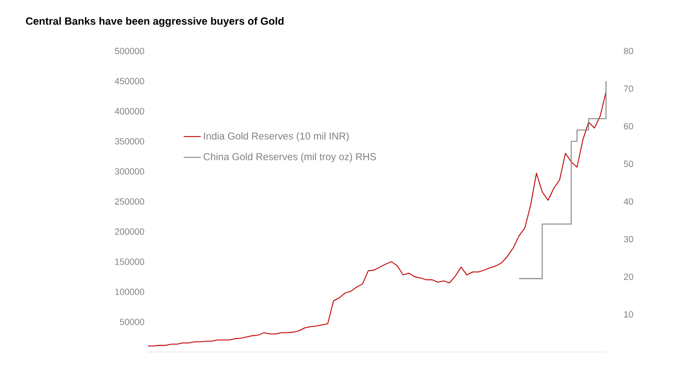 The height and width of the screenshot is (378, 700). What do you see at coordinates (129, 81) in the screenshot?
I see `y-tick-label: 450000` at bounding box center [129, 81].